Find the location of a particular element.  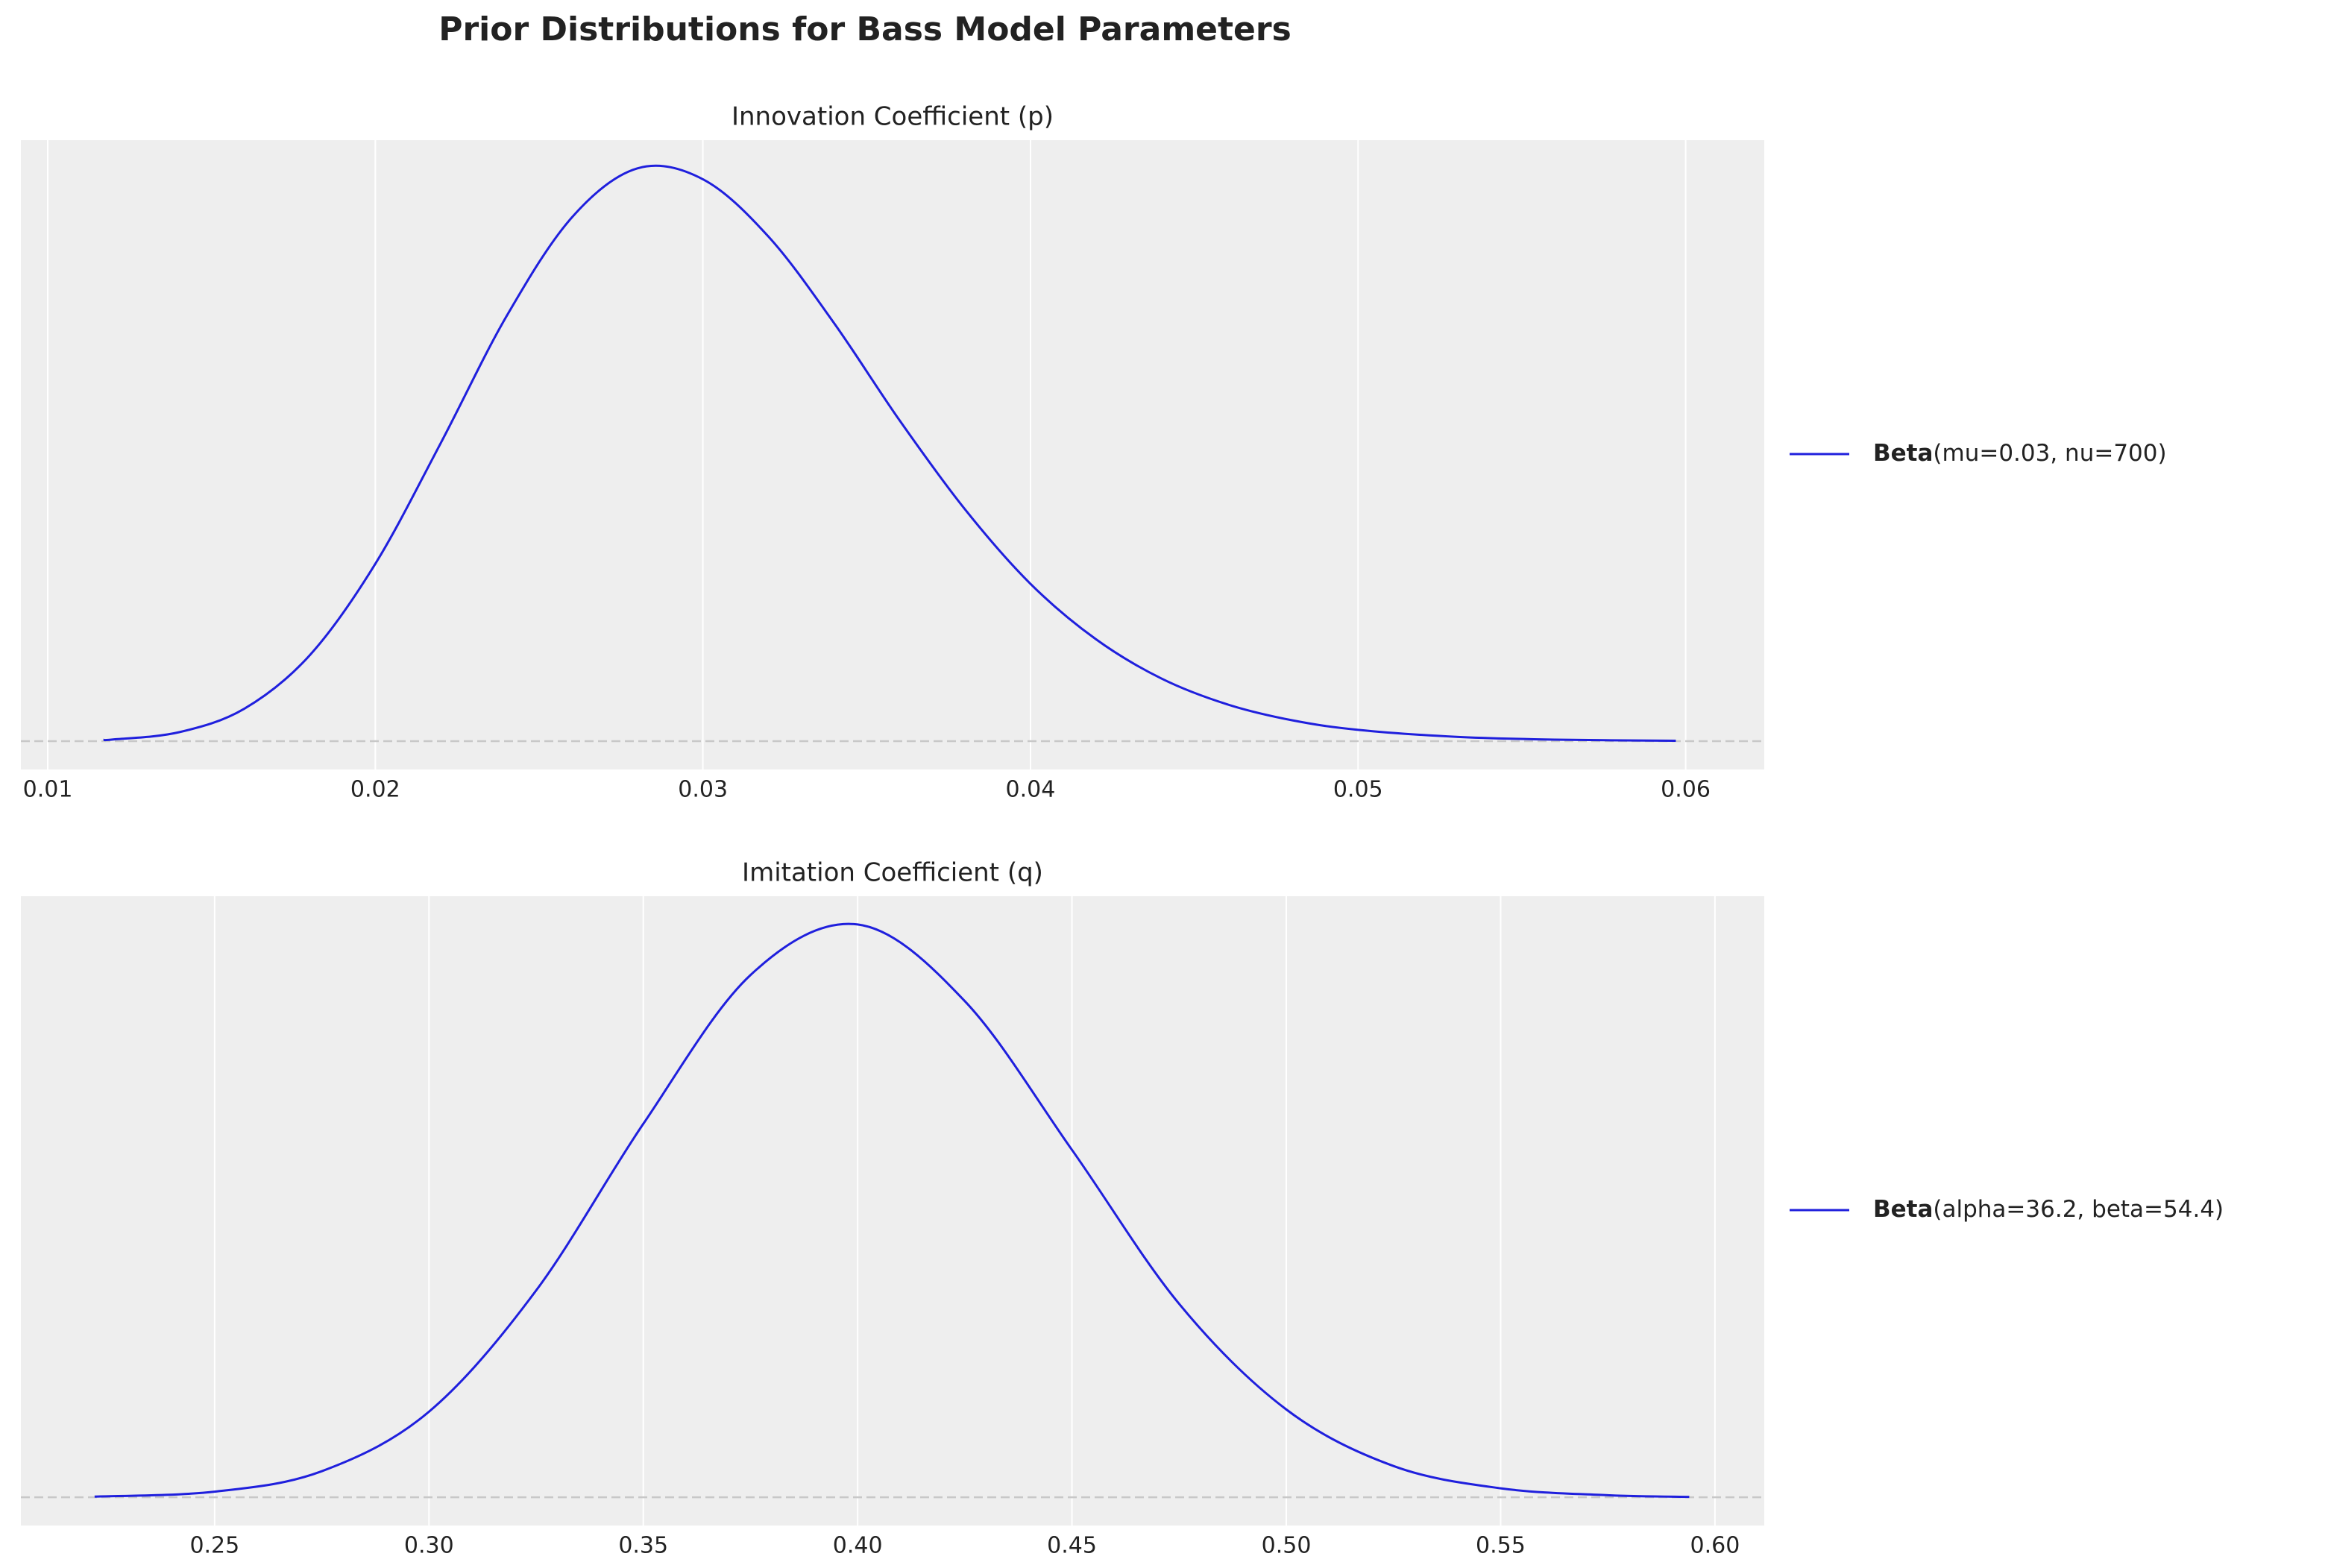

x-tick-label: 0.06 is located at coordinates (1686, 790).